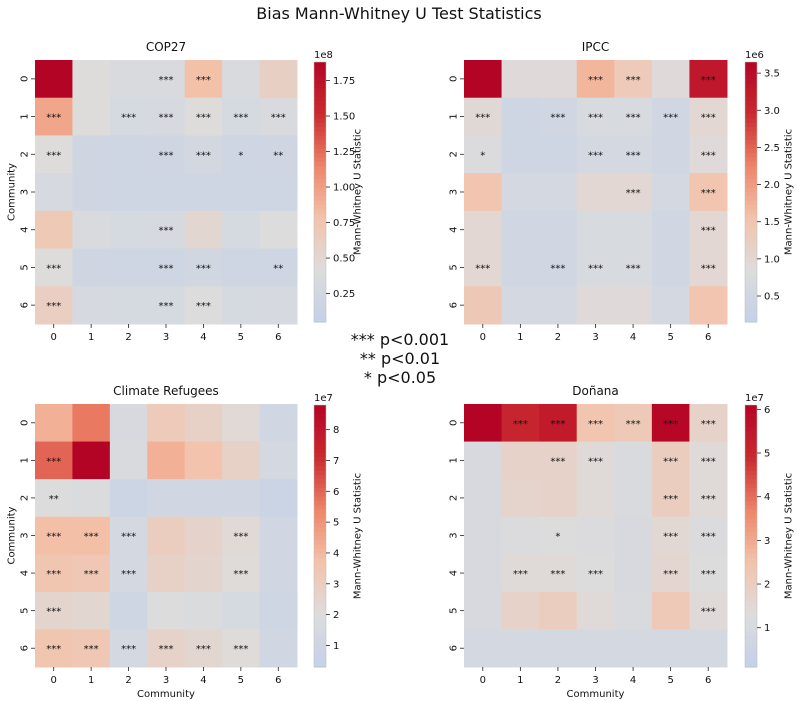 Image resolution: width=798 pixels, height=701 pixels. Describe the element at coordinates (772, 111) in the screenshot. I see `colorbar-tick-label: 3.0` at that location.